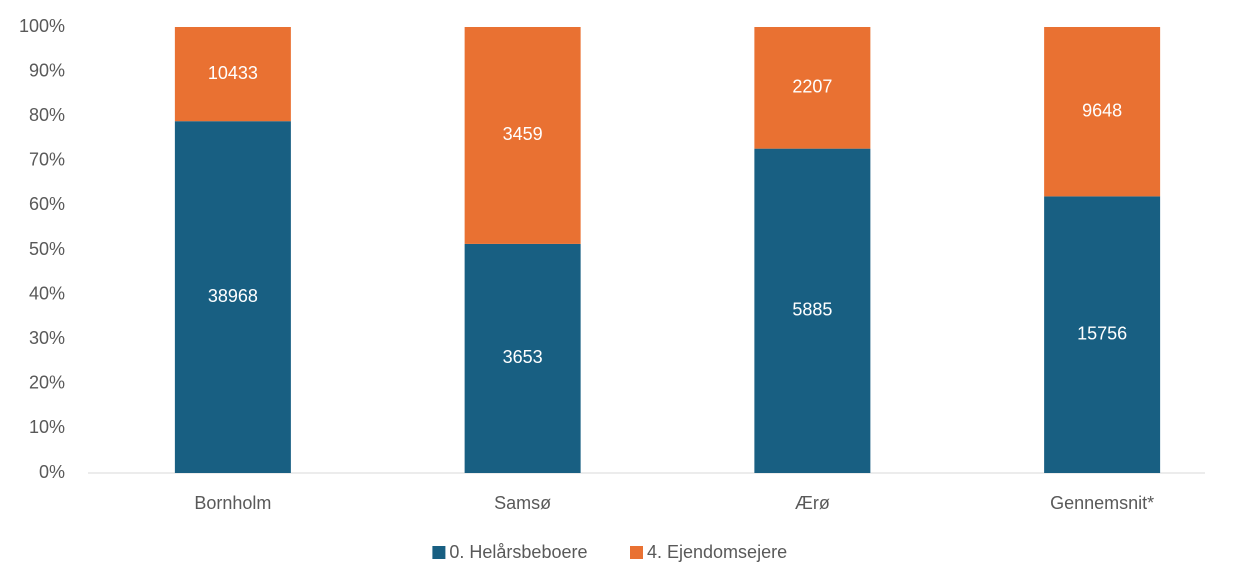  What do you see at coordinates (52, 472) in the screenshot?
I see `y-tick-label: 0%` at bounding box center [52, 472].